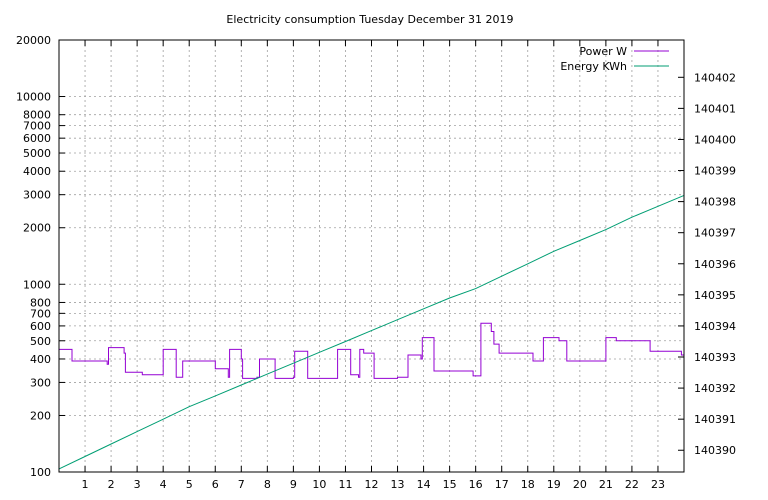  Describe the element at coordinates (658, 484) in the screenshot. I see `x-tick-label: 23` at that location.